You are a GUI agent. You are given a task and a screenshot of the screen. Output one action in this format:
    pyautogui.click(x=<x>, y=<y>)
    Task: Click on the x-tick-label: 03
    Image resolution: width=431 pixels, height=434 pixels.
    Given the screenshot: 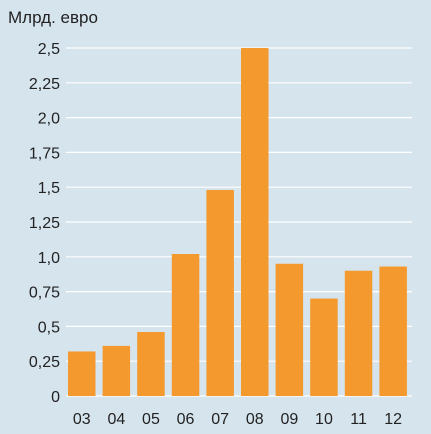 What is the action you would take?
    pyautogui.click(x=82, y=419)
    